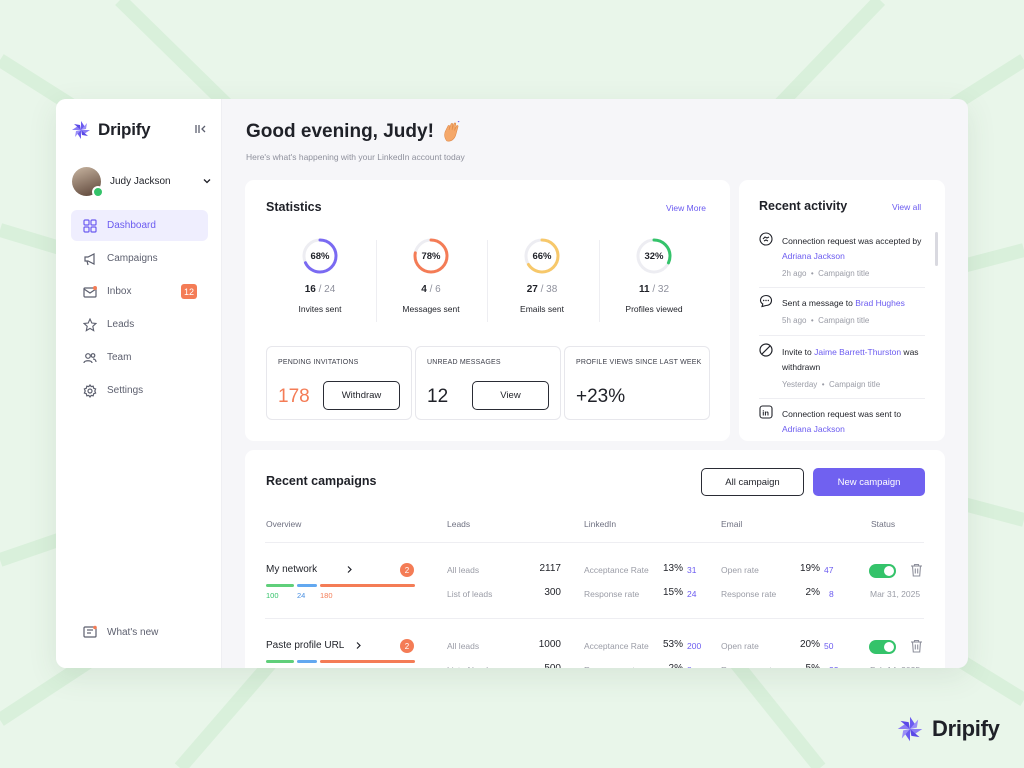 Image resolution: width=1024 pixels, height=768 pixels. I want to click on all-campaign-button: All campaign, so click(752, 482).